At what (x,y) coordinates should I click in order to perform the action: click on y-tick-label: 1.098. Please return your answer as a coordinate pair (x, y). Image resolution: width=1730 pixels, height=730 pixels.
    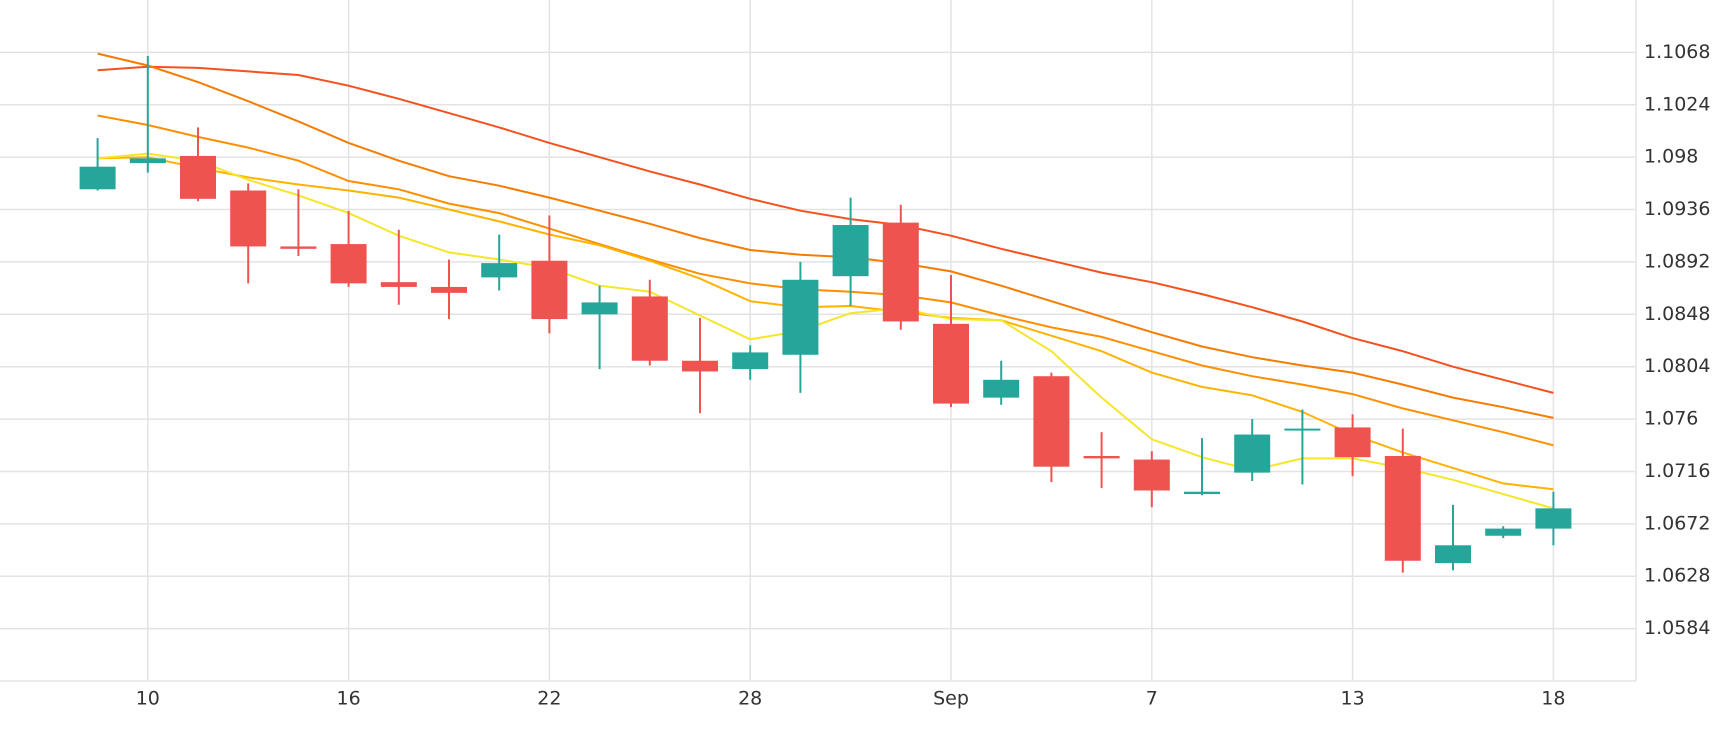
    Looking at the image, I should click on (1671, 157).